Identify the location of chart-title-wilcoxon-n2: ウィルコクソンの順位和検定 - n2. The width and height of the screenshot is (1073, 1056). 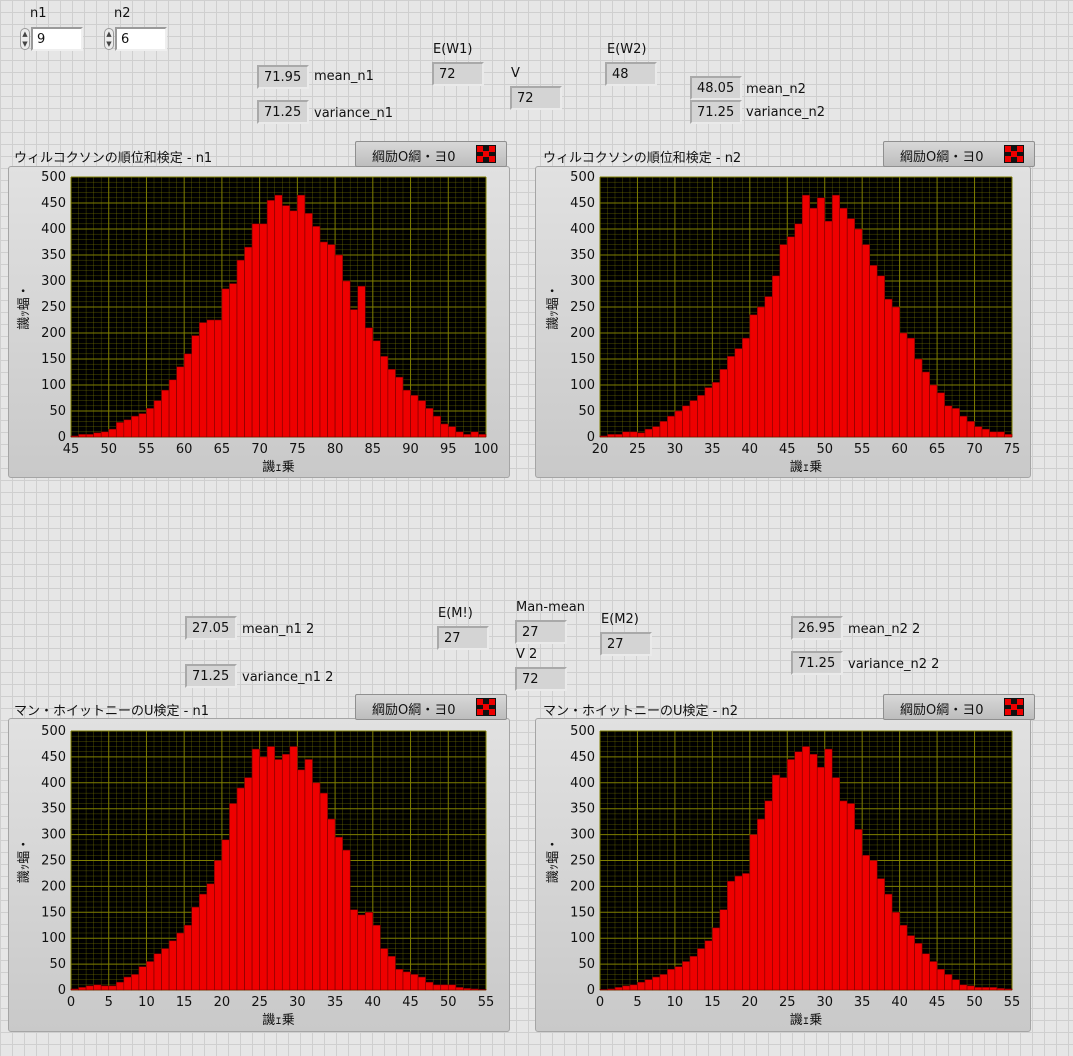
(642, 158).